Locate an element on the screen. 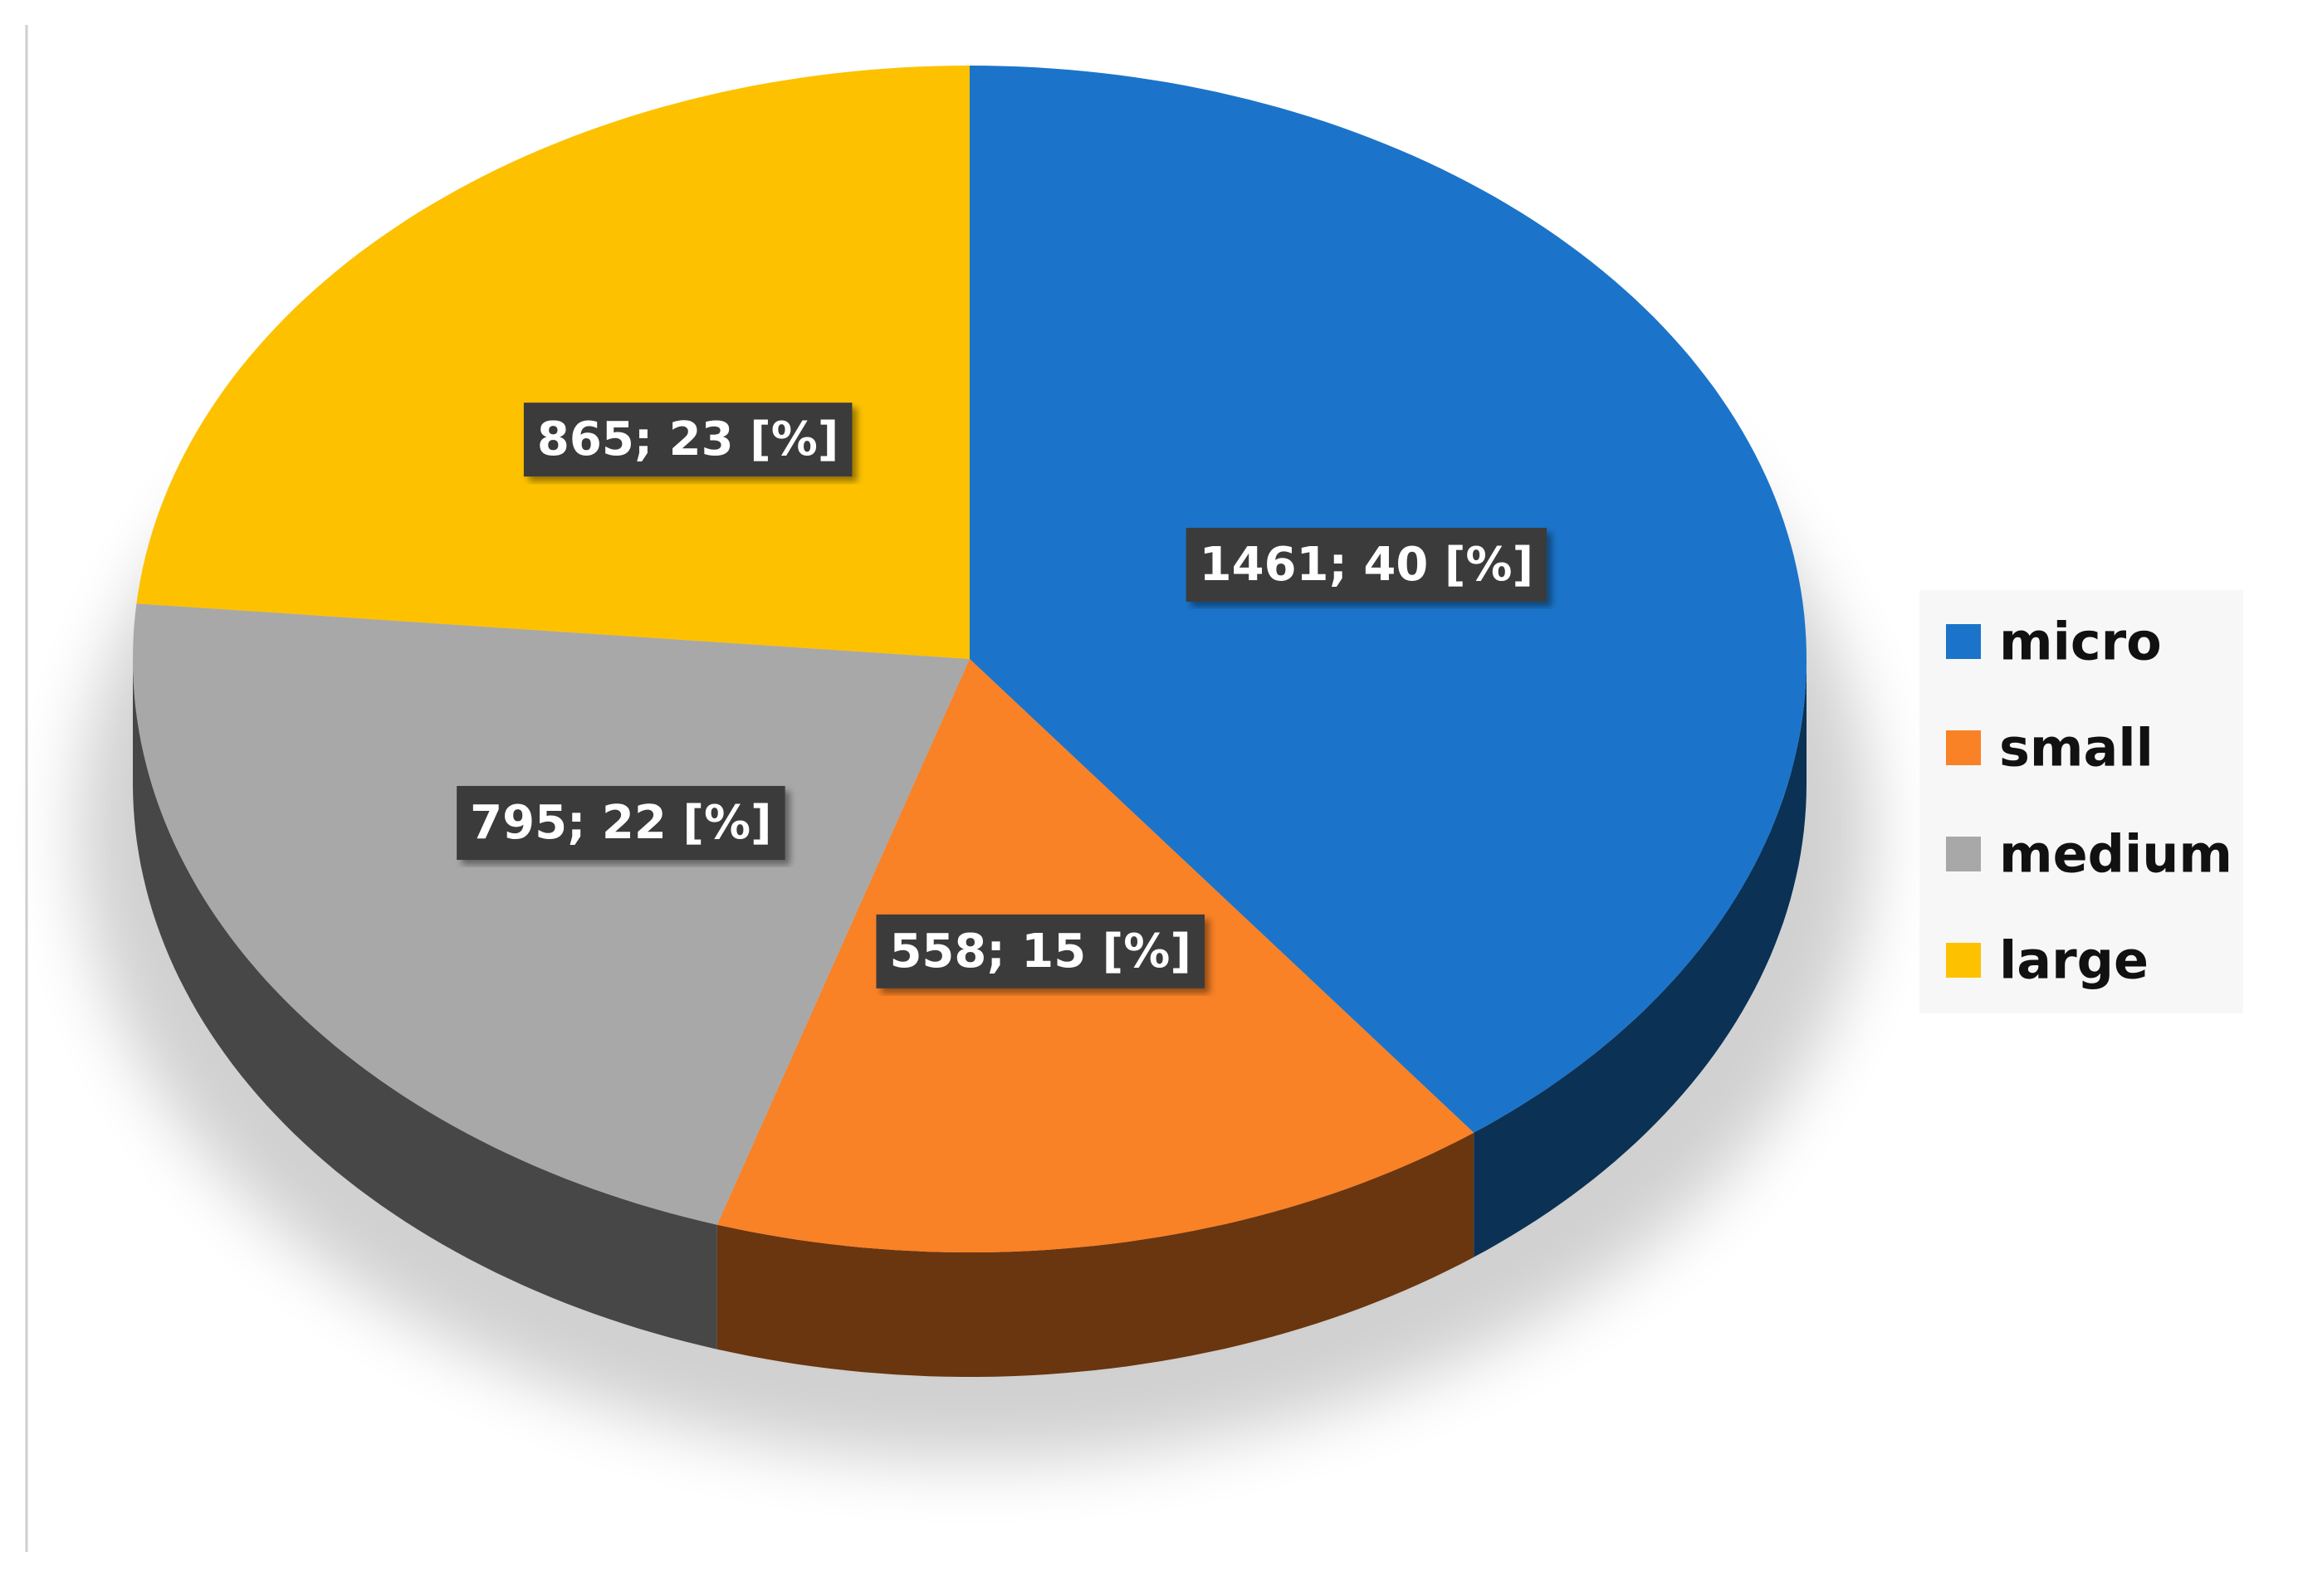 The width and height of the screenshot is (2298, 1596). legend-label: micro is located at coordinates (2080, 642).